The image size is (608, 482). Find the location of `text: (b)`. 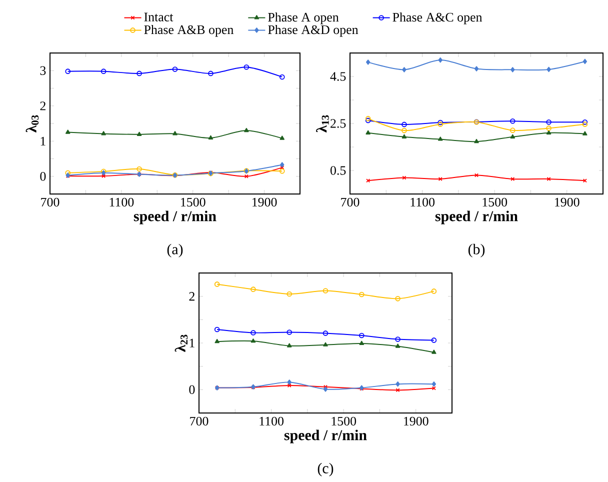

text: (b) is located at coordinates (476, 251).